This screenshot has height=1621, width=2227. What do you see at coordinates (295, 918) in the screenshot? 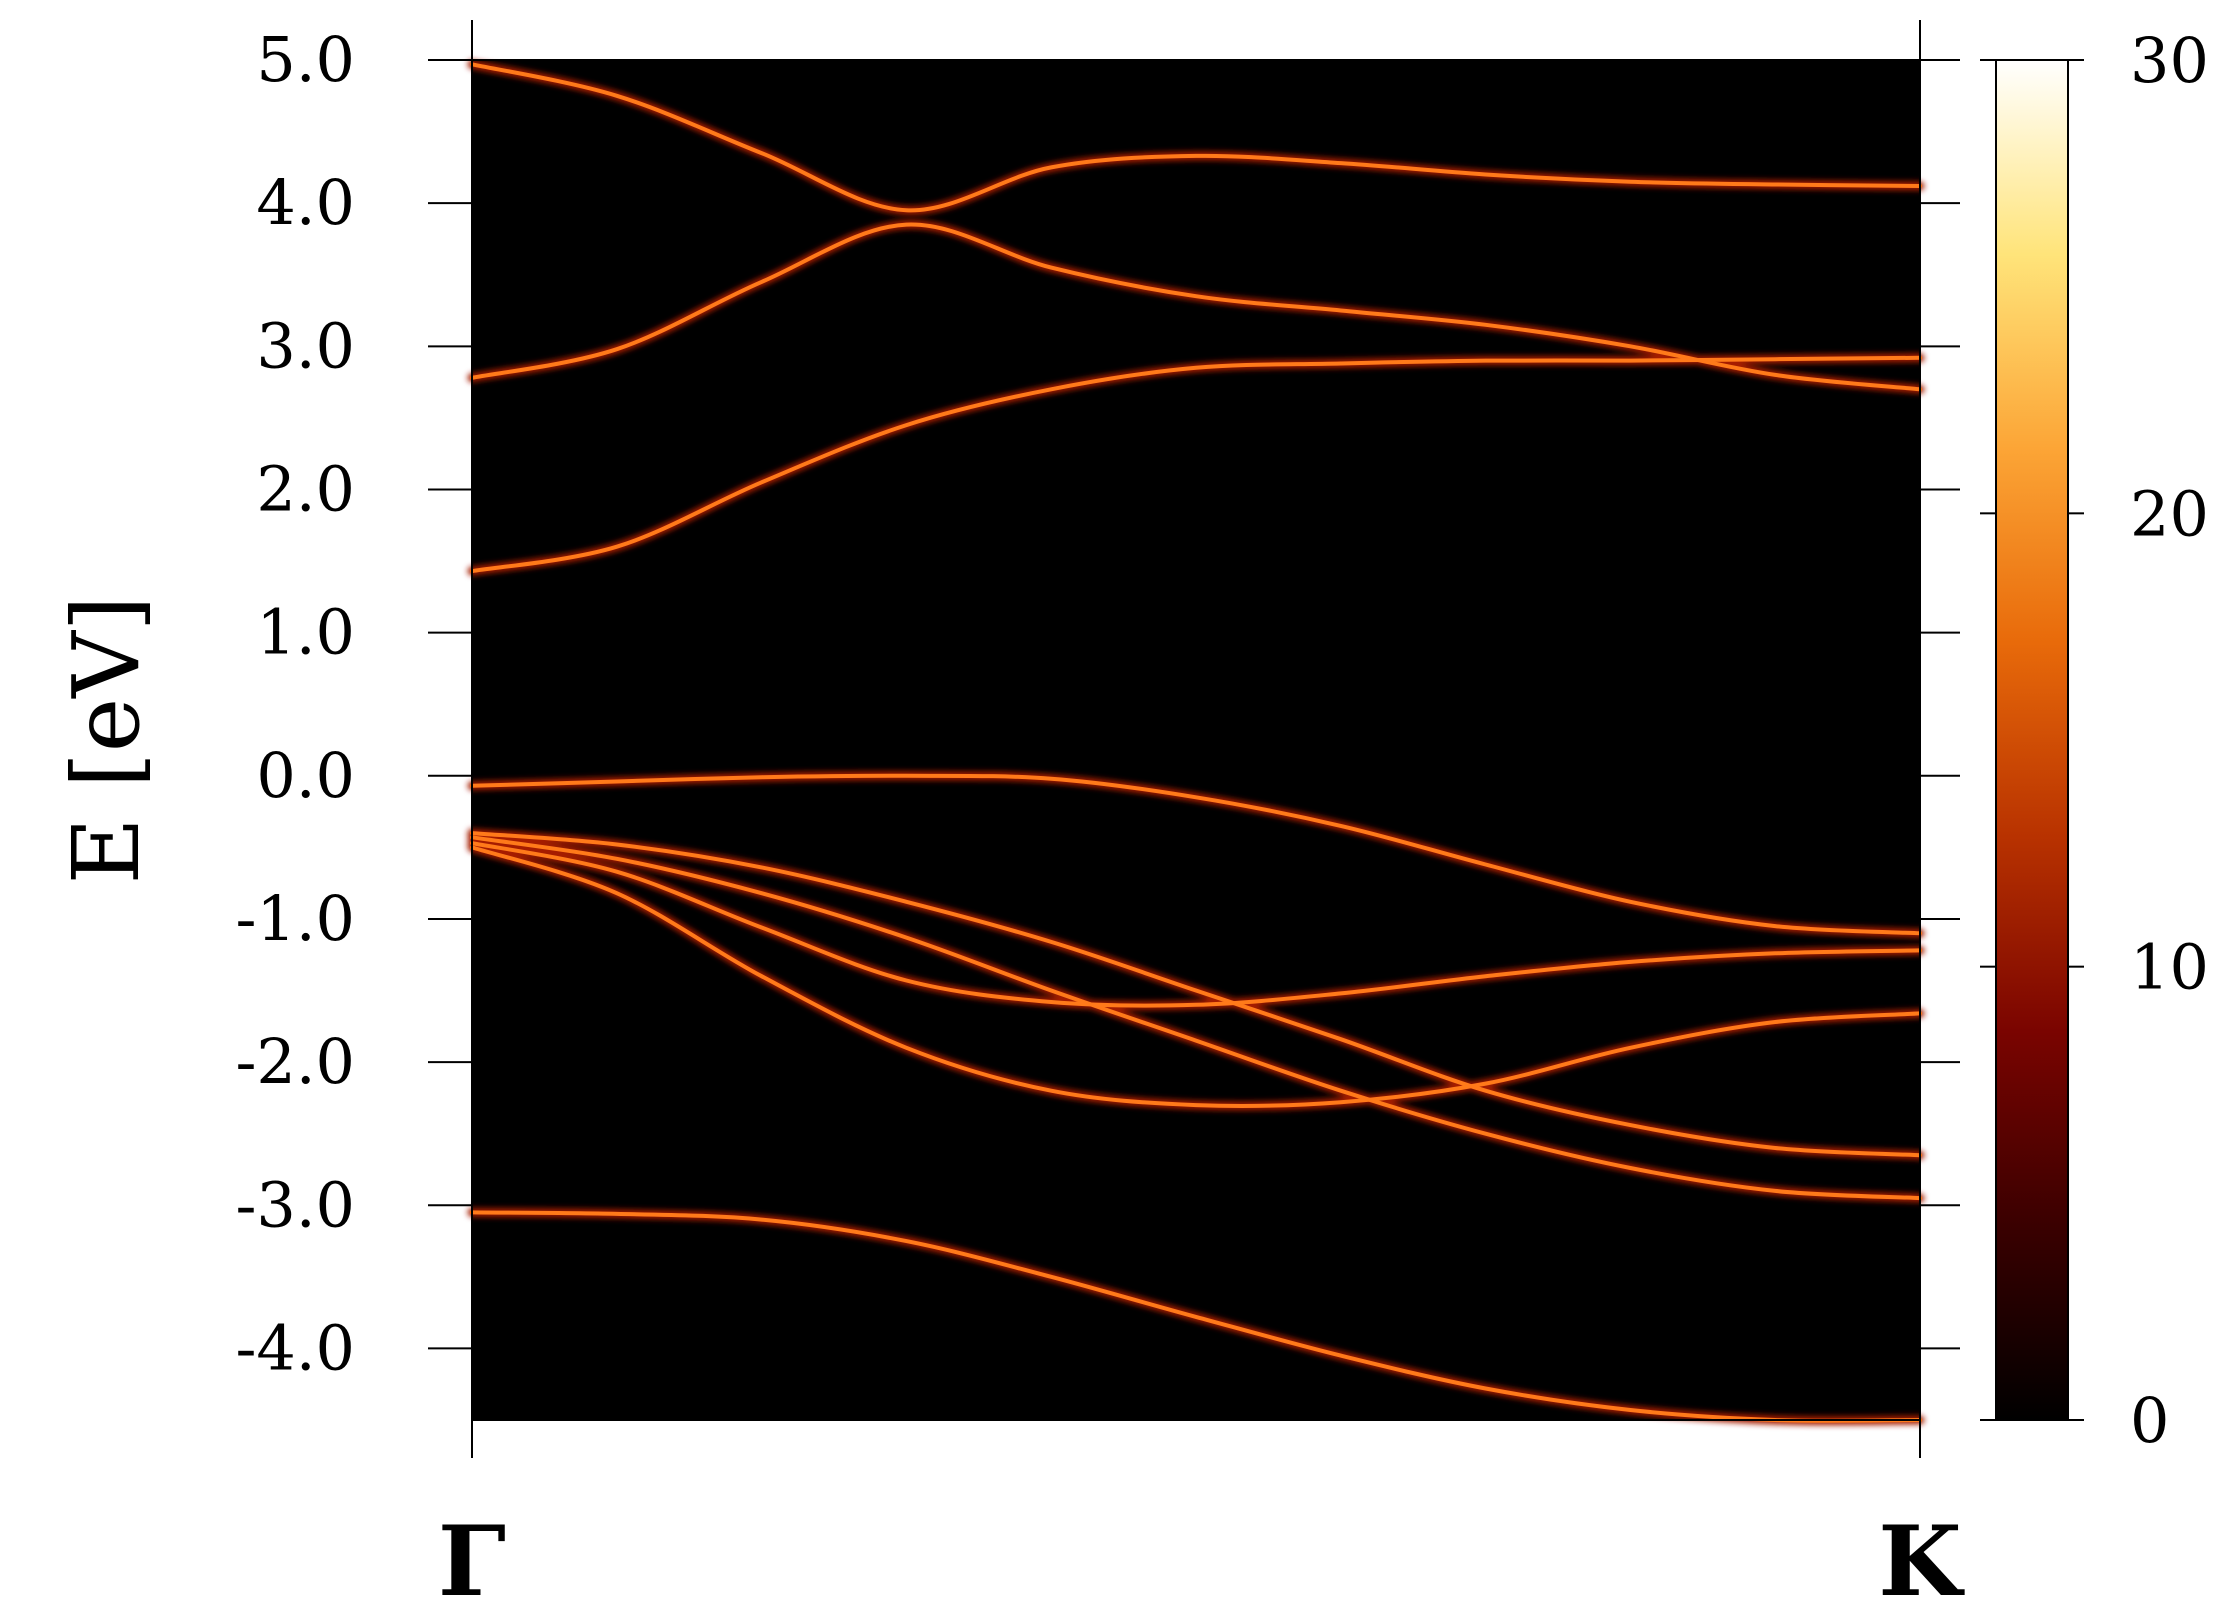
I see `y-tick-label: -1.0` at bounding box center [295, 918].